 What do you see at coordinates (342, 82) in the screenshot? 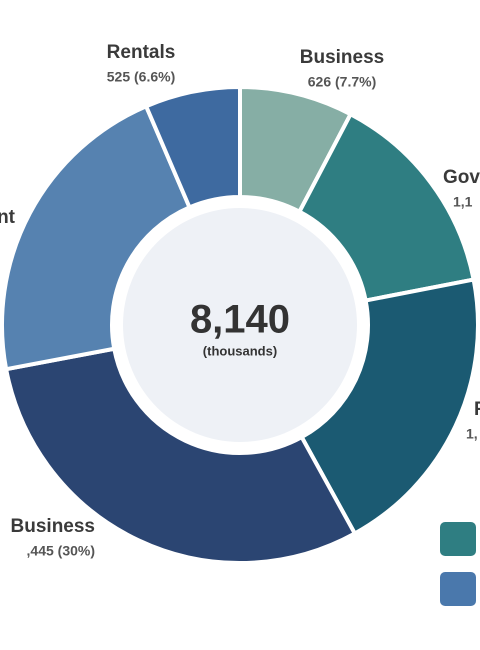
I see `value-label: 626 (7.7%)` at bounding box center [342, 82].